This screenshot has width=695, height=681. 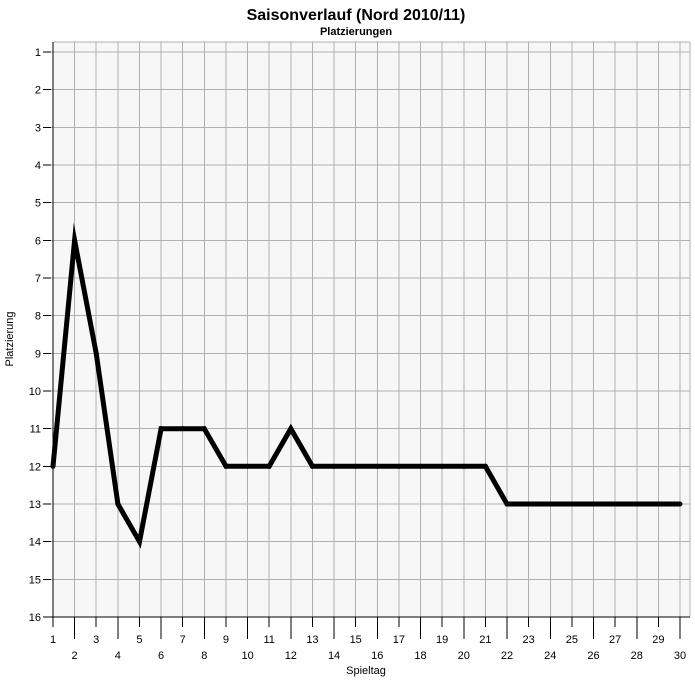 I want to click on x-tick-label: 5, so click(x=139, y=640).